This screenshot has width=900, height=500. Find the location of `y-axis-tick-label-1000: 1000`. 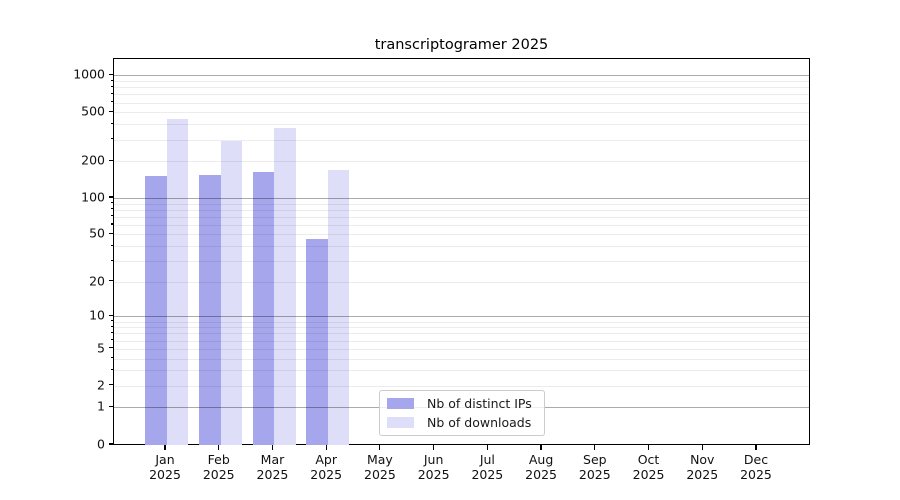

y-axis-tick-label-1000: 1000 is located at coordinates (89, 74).